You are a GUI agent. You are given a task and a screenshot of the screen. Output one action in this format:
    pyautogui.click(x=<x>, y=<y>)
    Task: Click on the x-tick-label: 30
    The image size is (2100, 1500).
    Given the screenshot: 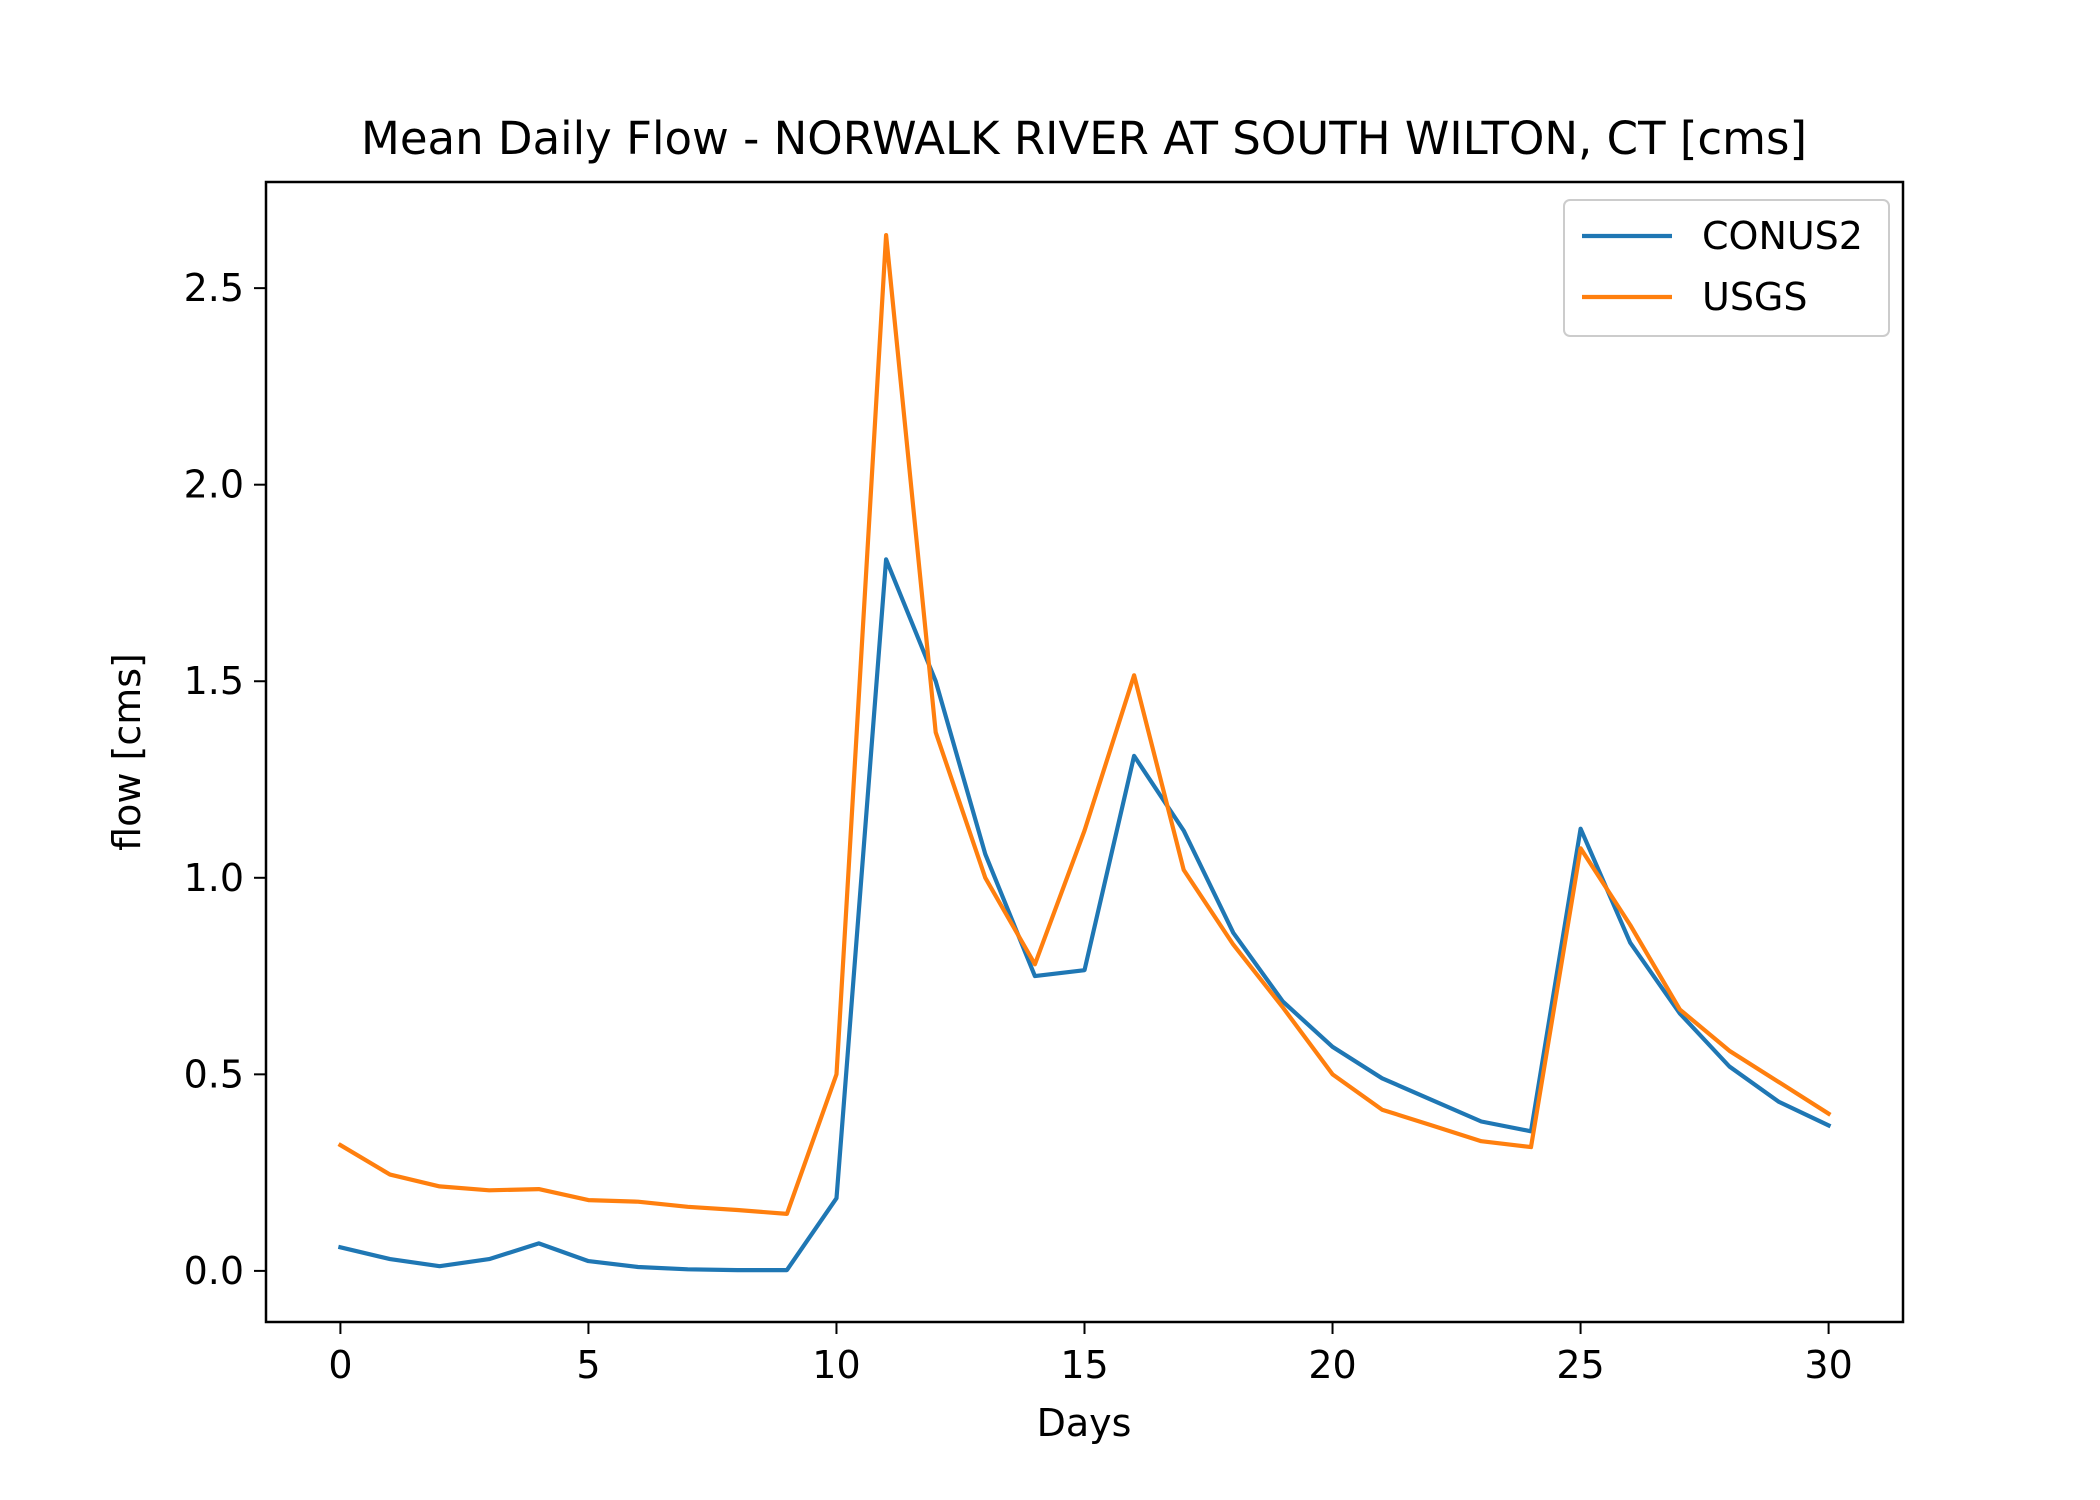 What is the action you would take?
    pyautogui.click(x=1828, y=1365)
    